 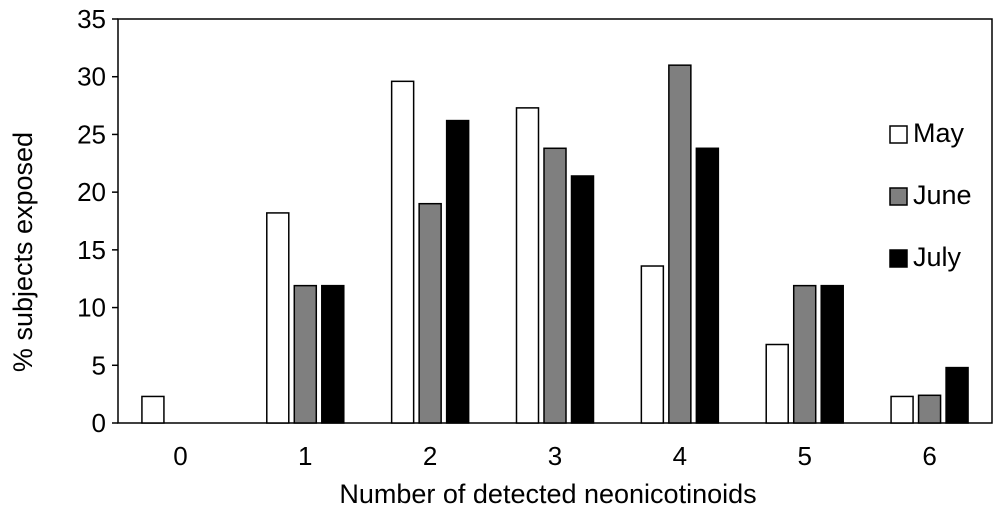 I want to click on x-tick-label: 3, so click(x=555, y=456).